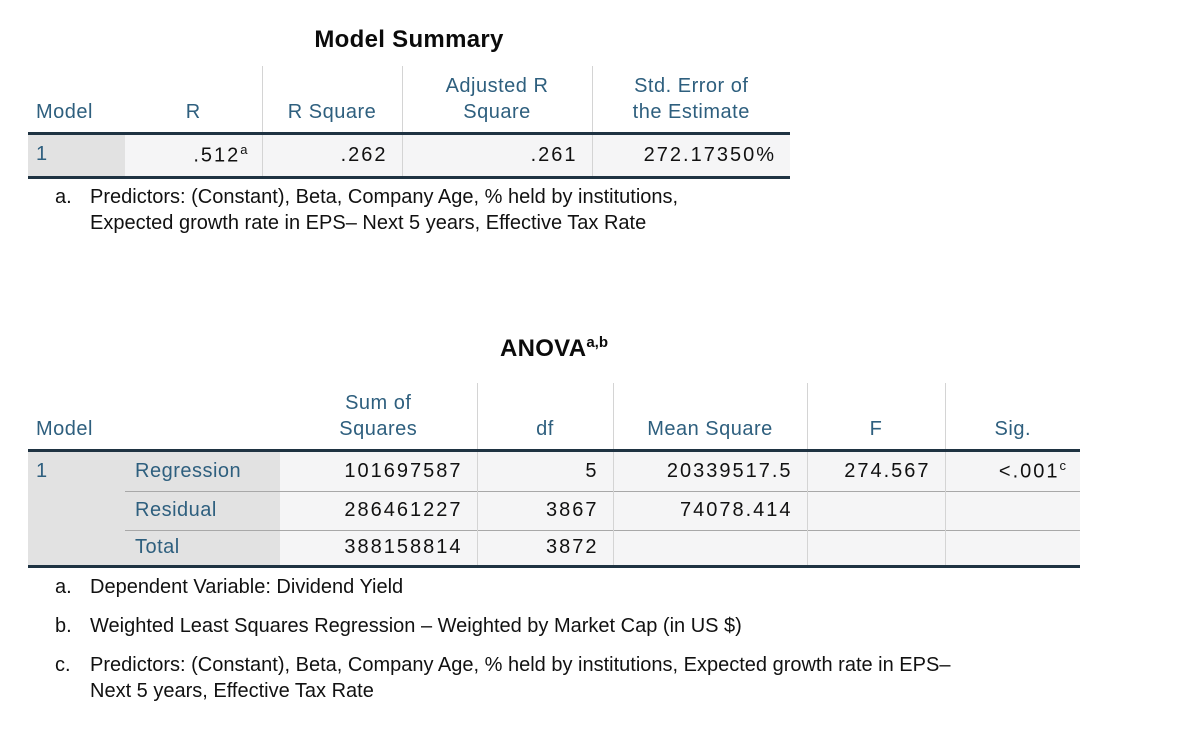 The height and width of the screenshot is (738, 1196). Describe the element at coordinates (64, 428) in the screenshot. I see `an-header-model: Model` at that location.